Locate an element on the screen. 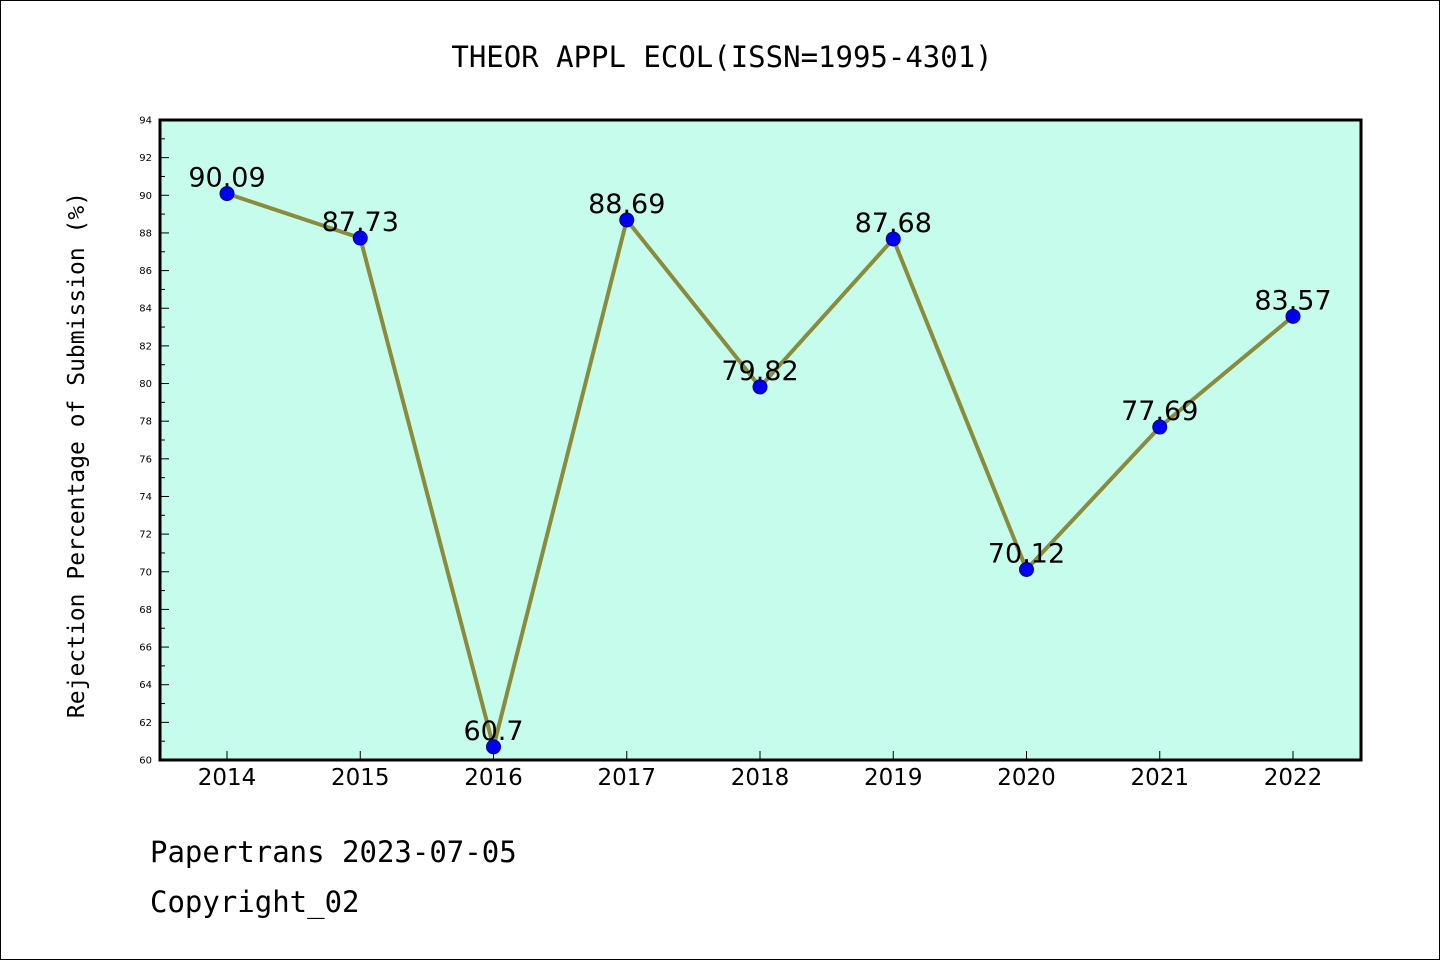 The height and width of the screenshot is (960, 1440). data-label: 79.82 is located at coordinates (759, 371).